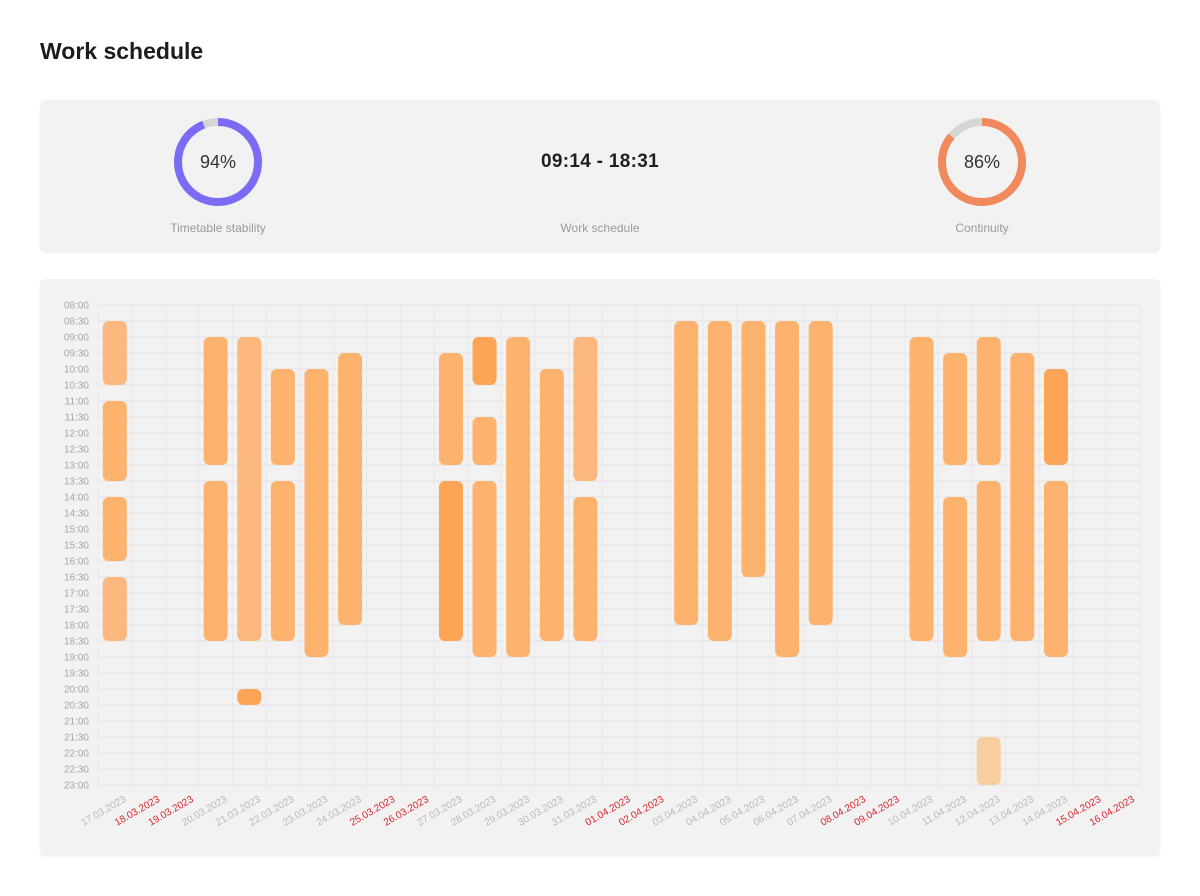  I want to click on y-tick-label: 15:00, so click(76, 530).